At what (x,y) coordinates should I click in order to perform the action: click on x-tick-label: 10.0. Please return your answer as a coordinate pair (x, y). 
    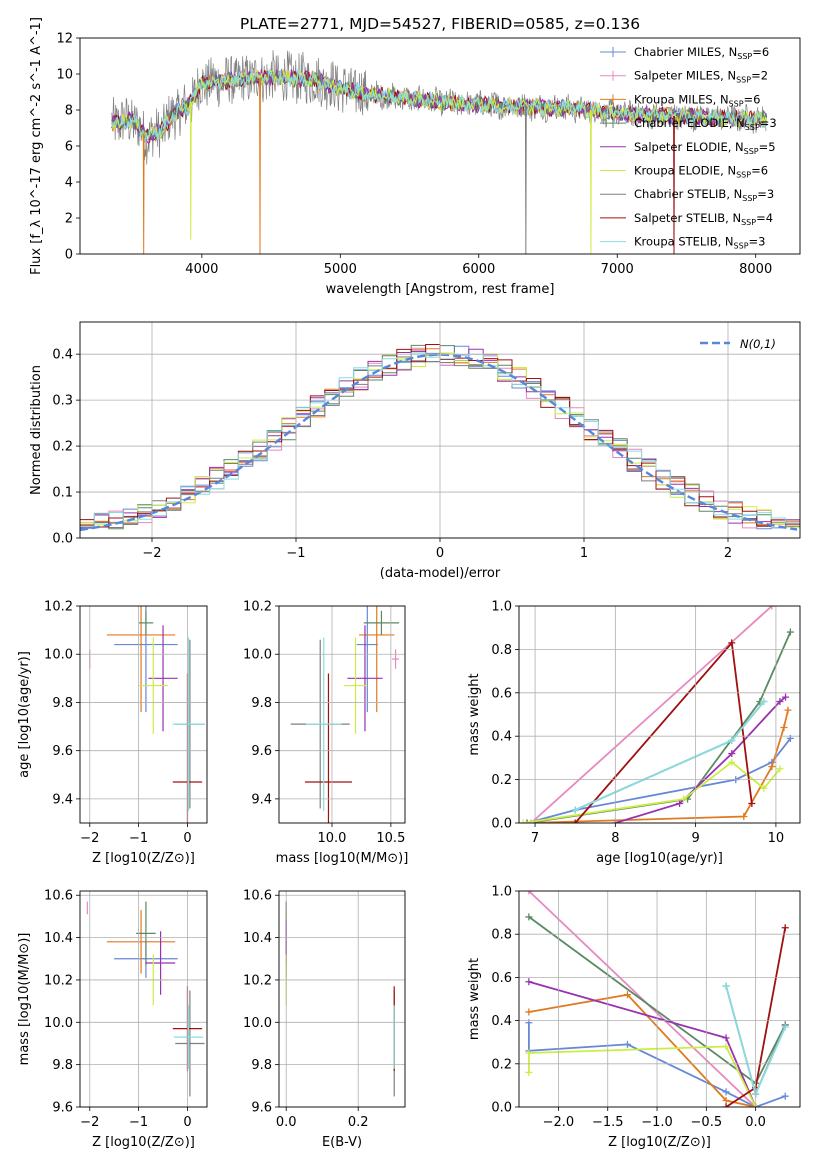
    Looking at the image, I should click on (332, 838).